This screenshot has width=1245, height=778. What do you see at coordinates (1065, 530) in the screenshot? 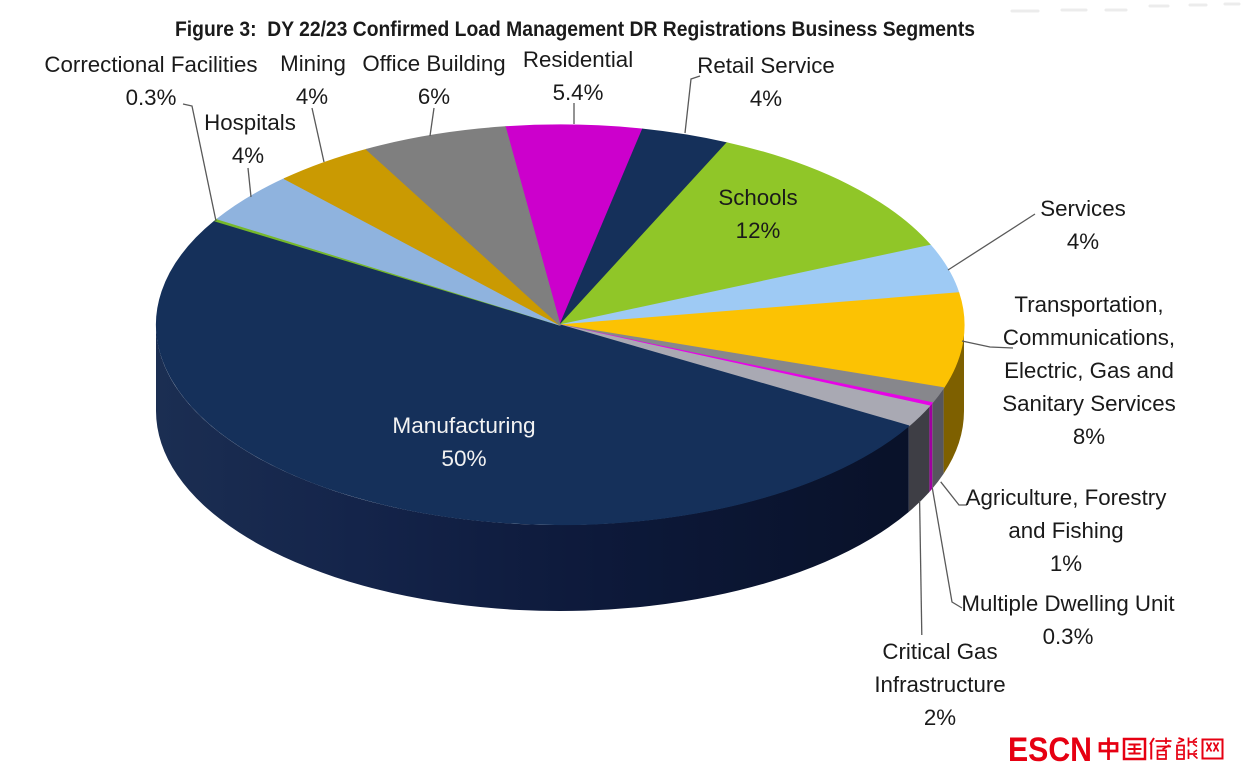
I see `svg-text: and Fishing` at bounding box center [1065, 530].